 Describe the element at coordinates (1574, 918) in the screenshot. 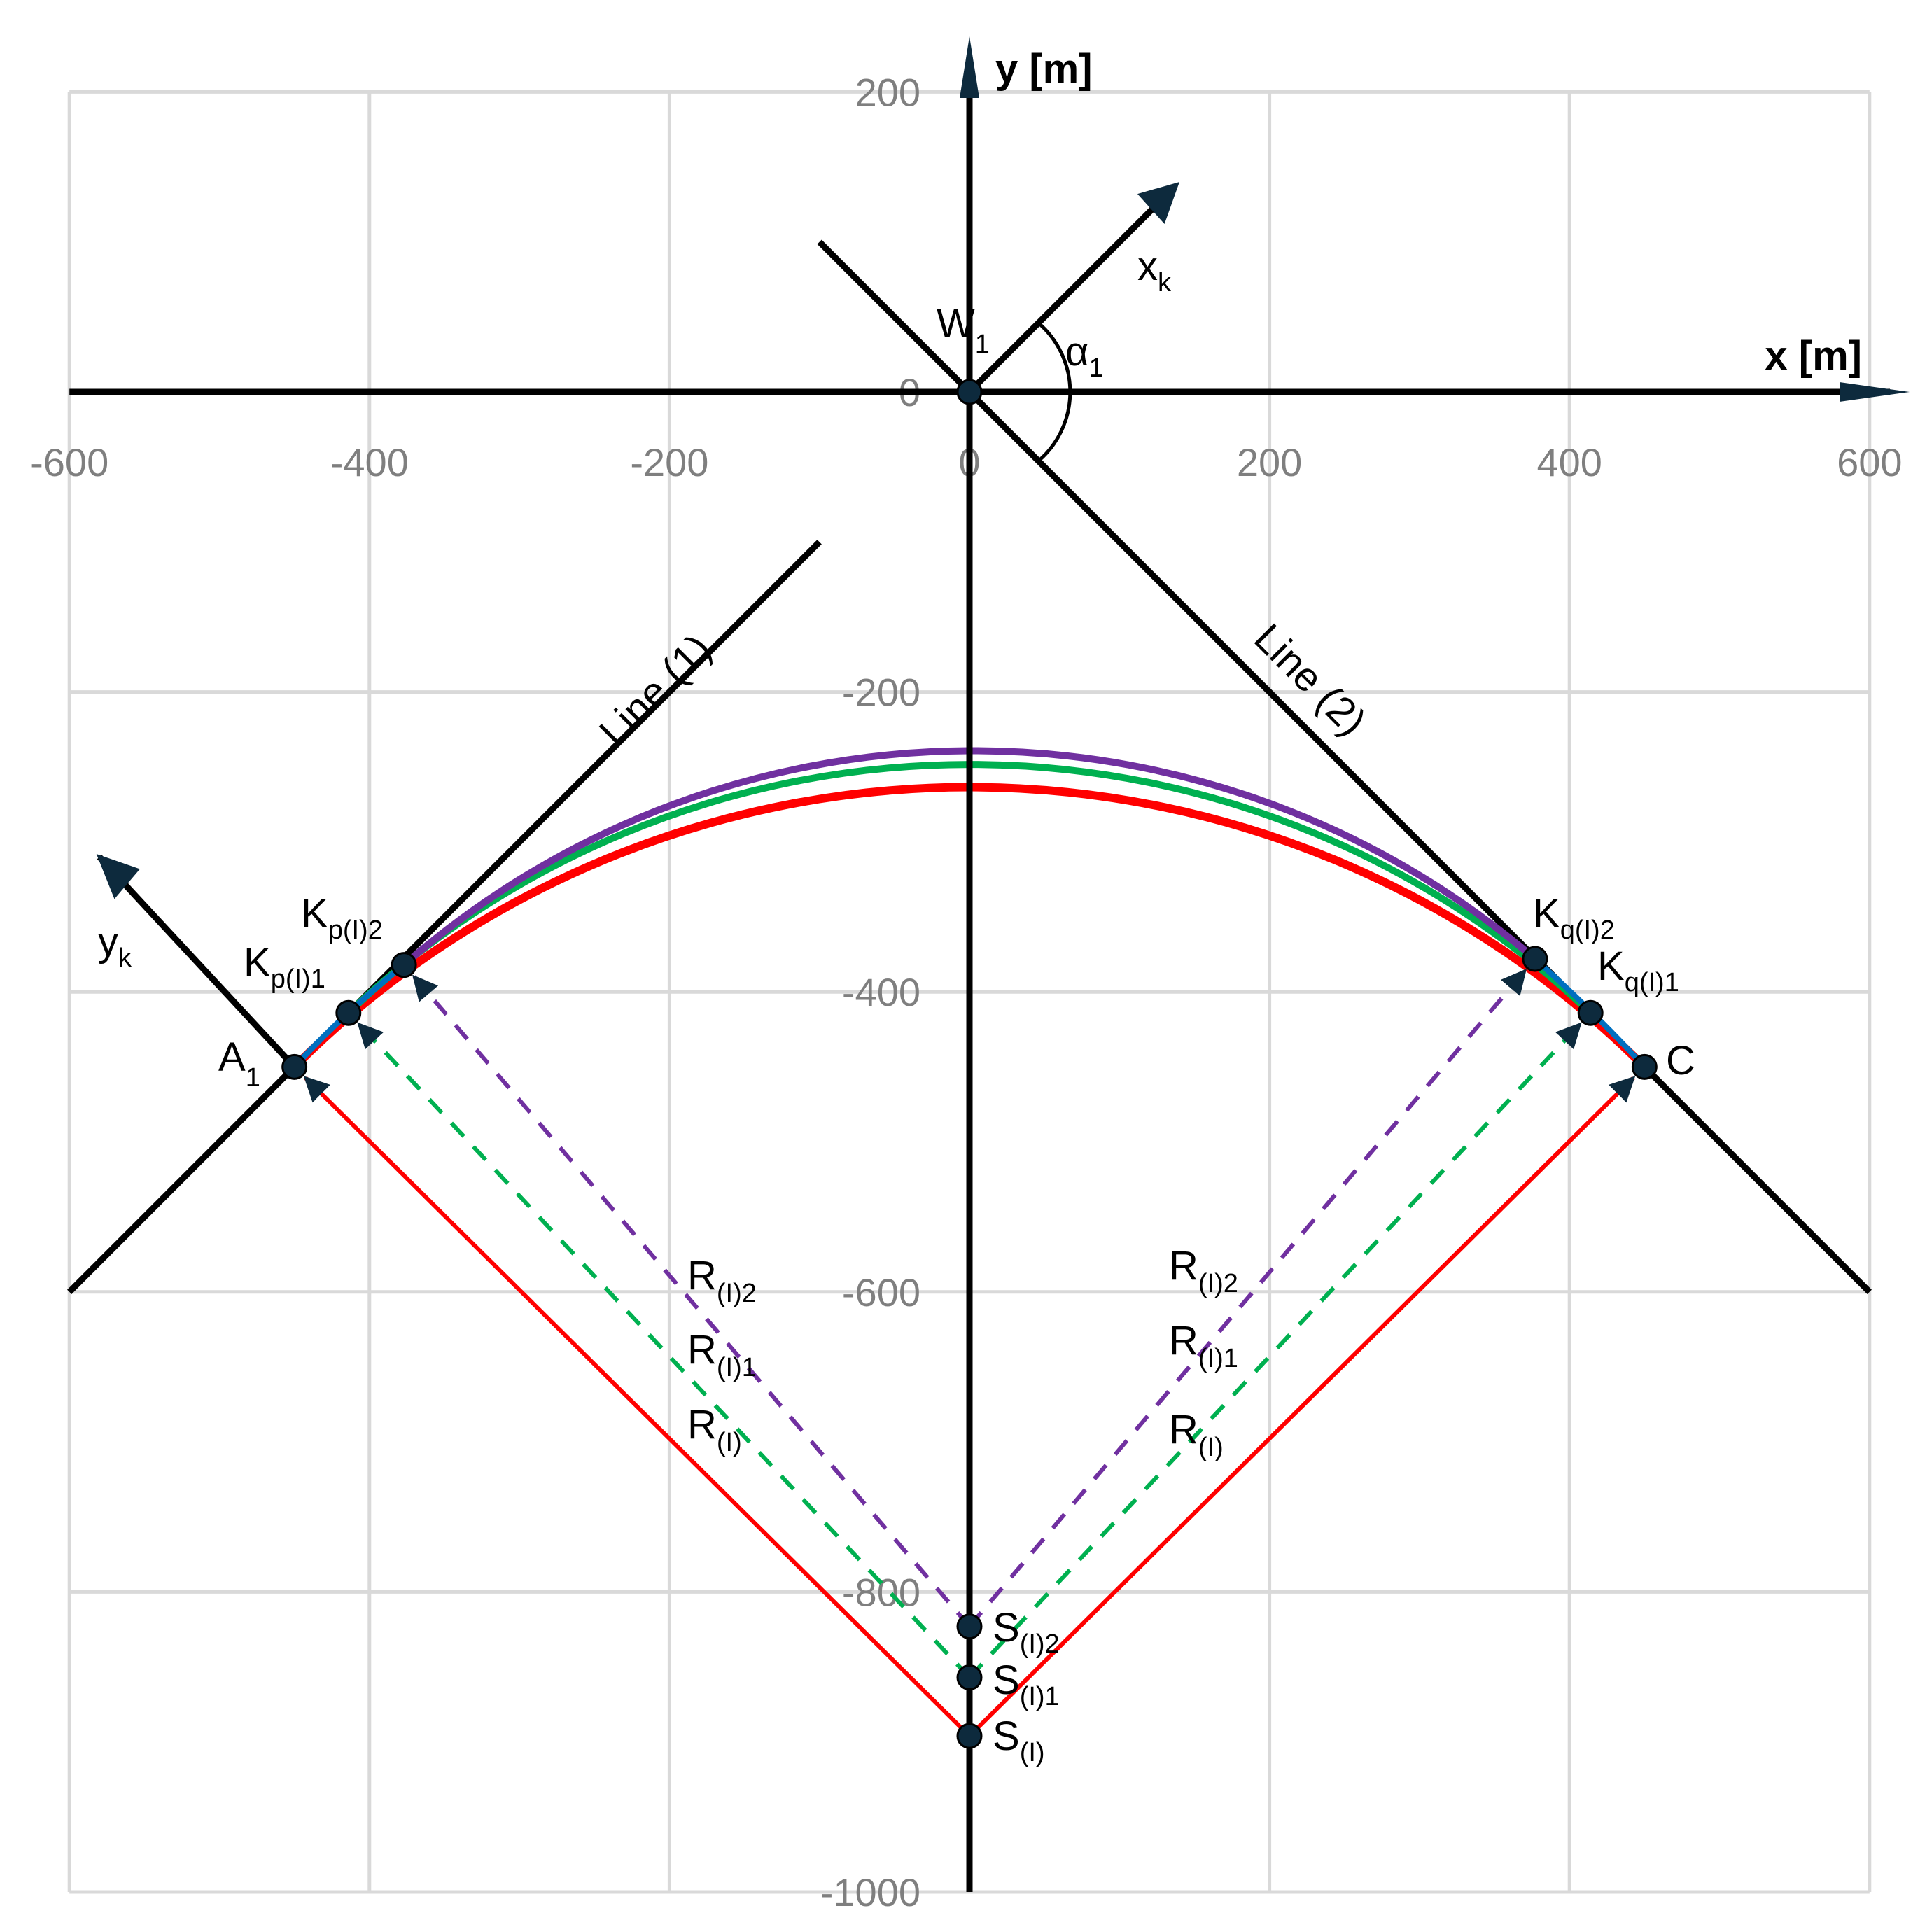

I see `label-kq2: Kq(I)2` at that location.